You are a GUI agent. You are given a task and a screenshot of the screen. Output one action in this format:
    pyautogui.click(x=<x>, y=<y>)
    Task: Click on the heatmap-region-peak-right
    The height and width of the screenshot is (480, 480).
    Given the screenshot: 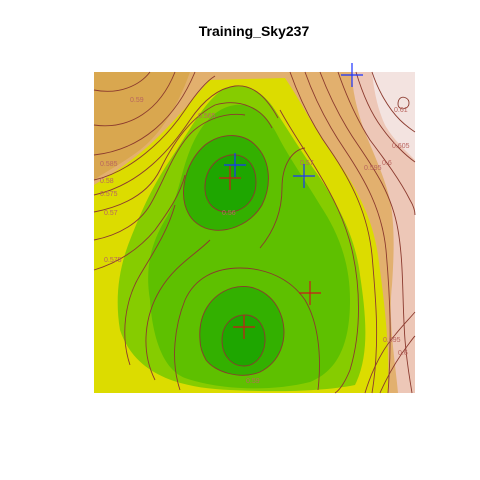 What is the action you would take?
    pyautogui.click(x=393, y=116)
    